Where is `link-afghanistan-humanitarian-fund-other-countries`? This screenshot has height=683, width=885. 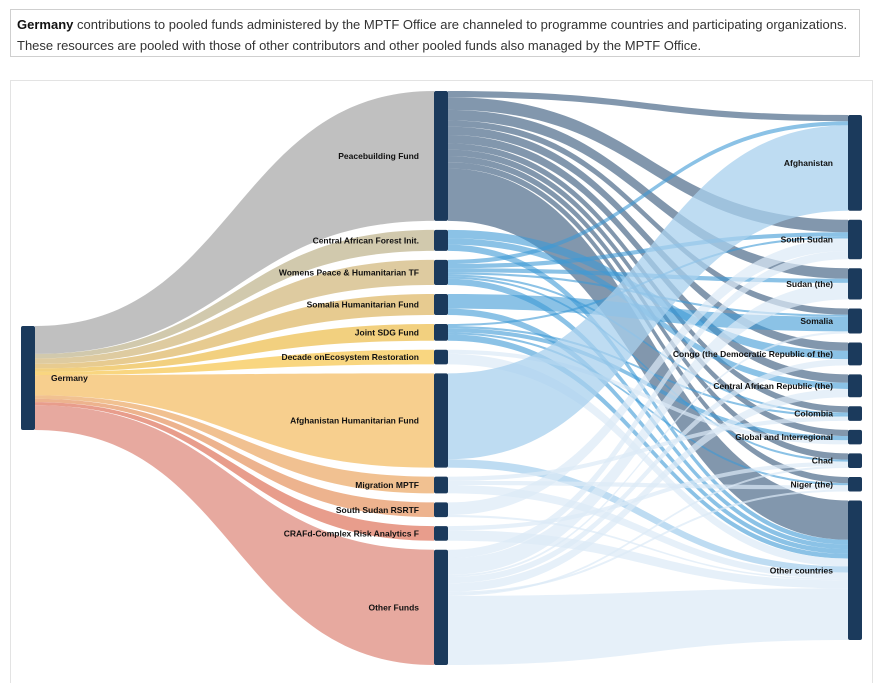 link-afghanistan-humanitarian-fund-other-countries is located at coordinates (648, 516).